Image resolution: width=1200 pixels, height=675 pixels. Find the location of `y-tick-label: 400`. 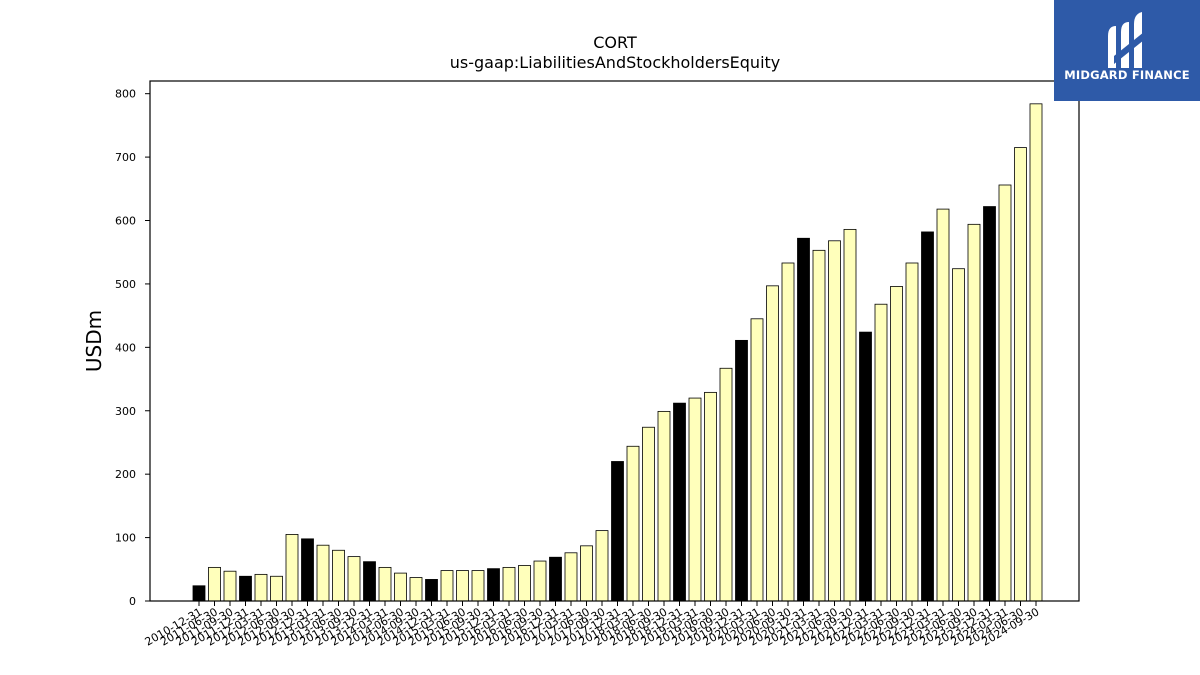

y-tick-label: 400 is located at coordinates (125, 347).